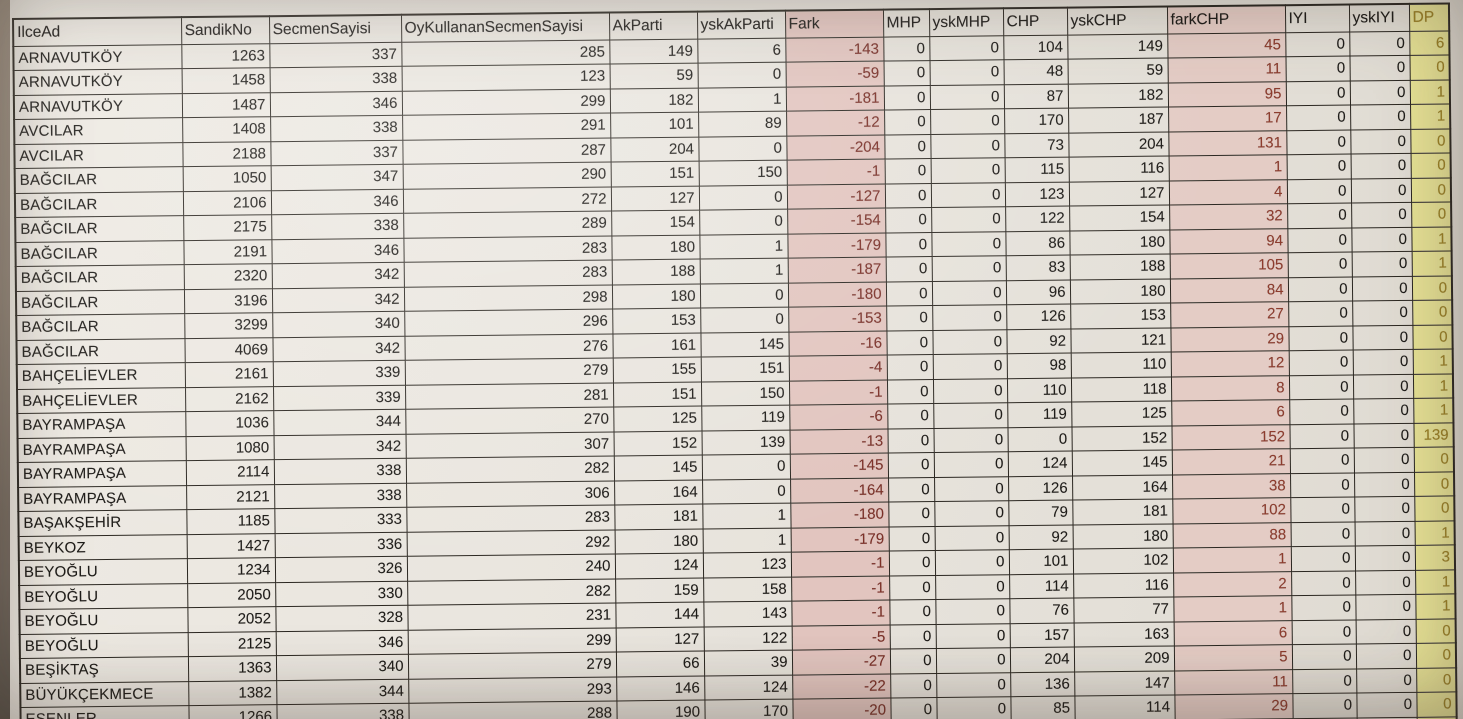  Describe the element at coordinates (1226, 19) in the screenshot. I see `column-header-farkchp: farkCHP` at that location.